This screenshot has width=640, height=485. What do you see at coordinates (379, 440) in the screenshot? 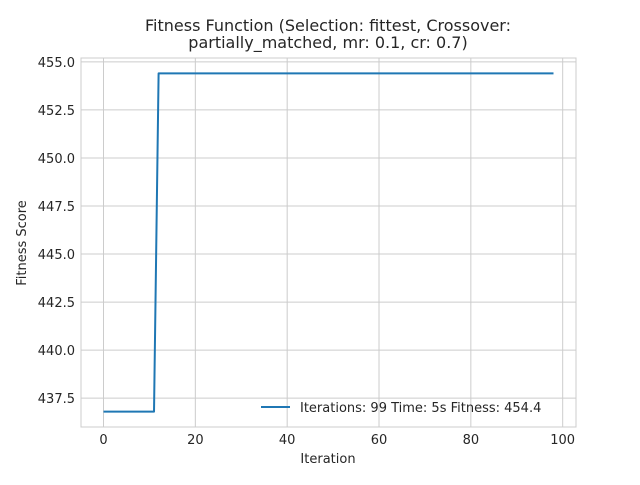
I see `x-tick-label: 60` at bounding box center [379, 440].